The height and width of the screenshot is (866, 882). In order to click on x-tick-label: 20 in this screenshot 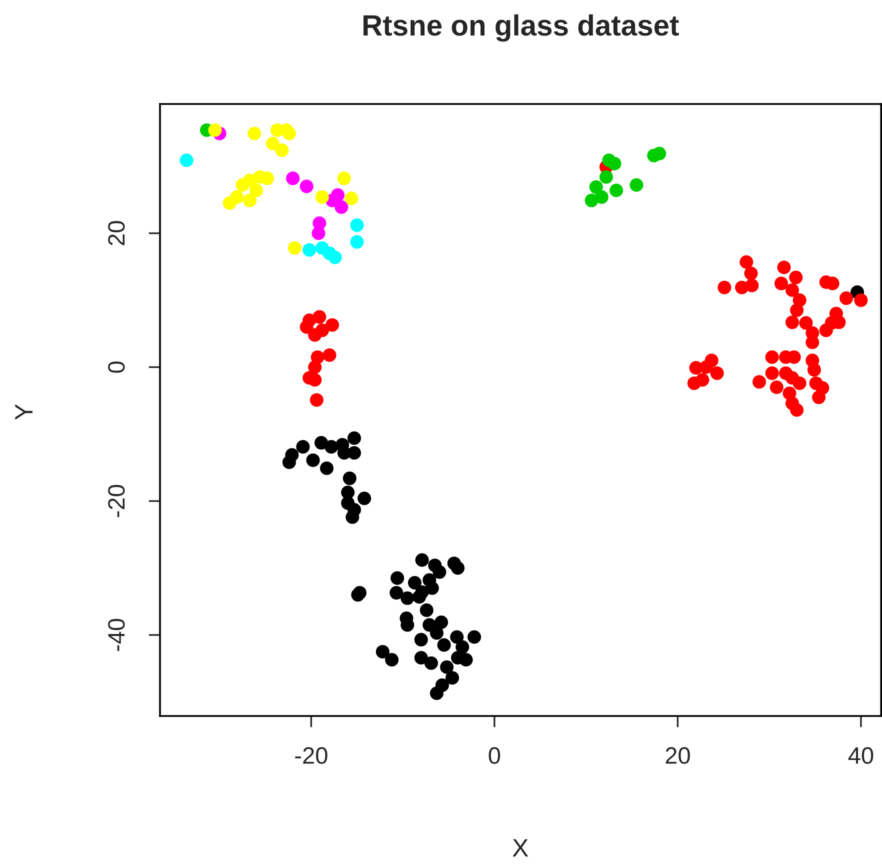, I will do `click(678, 755)`.